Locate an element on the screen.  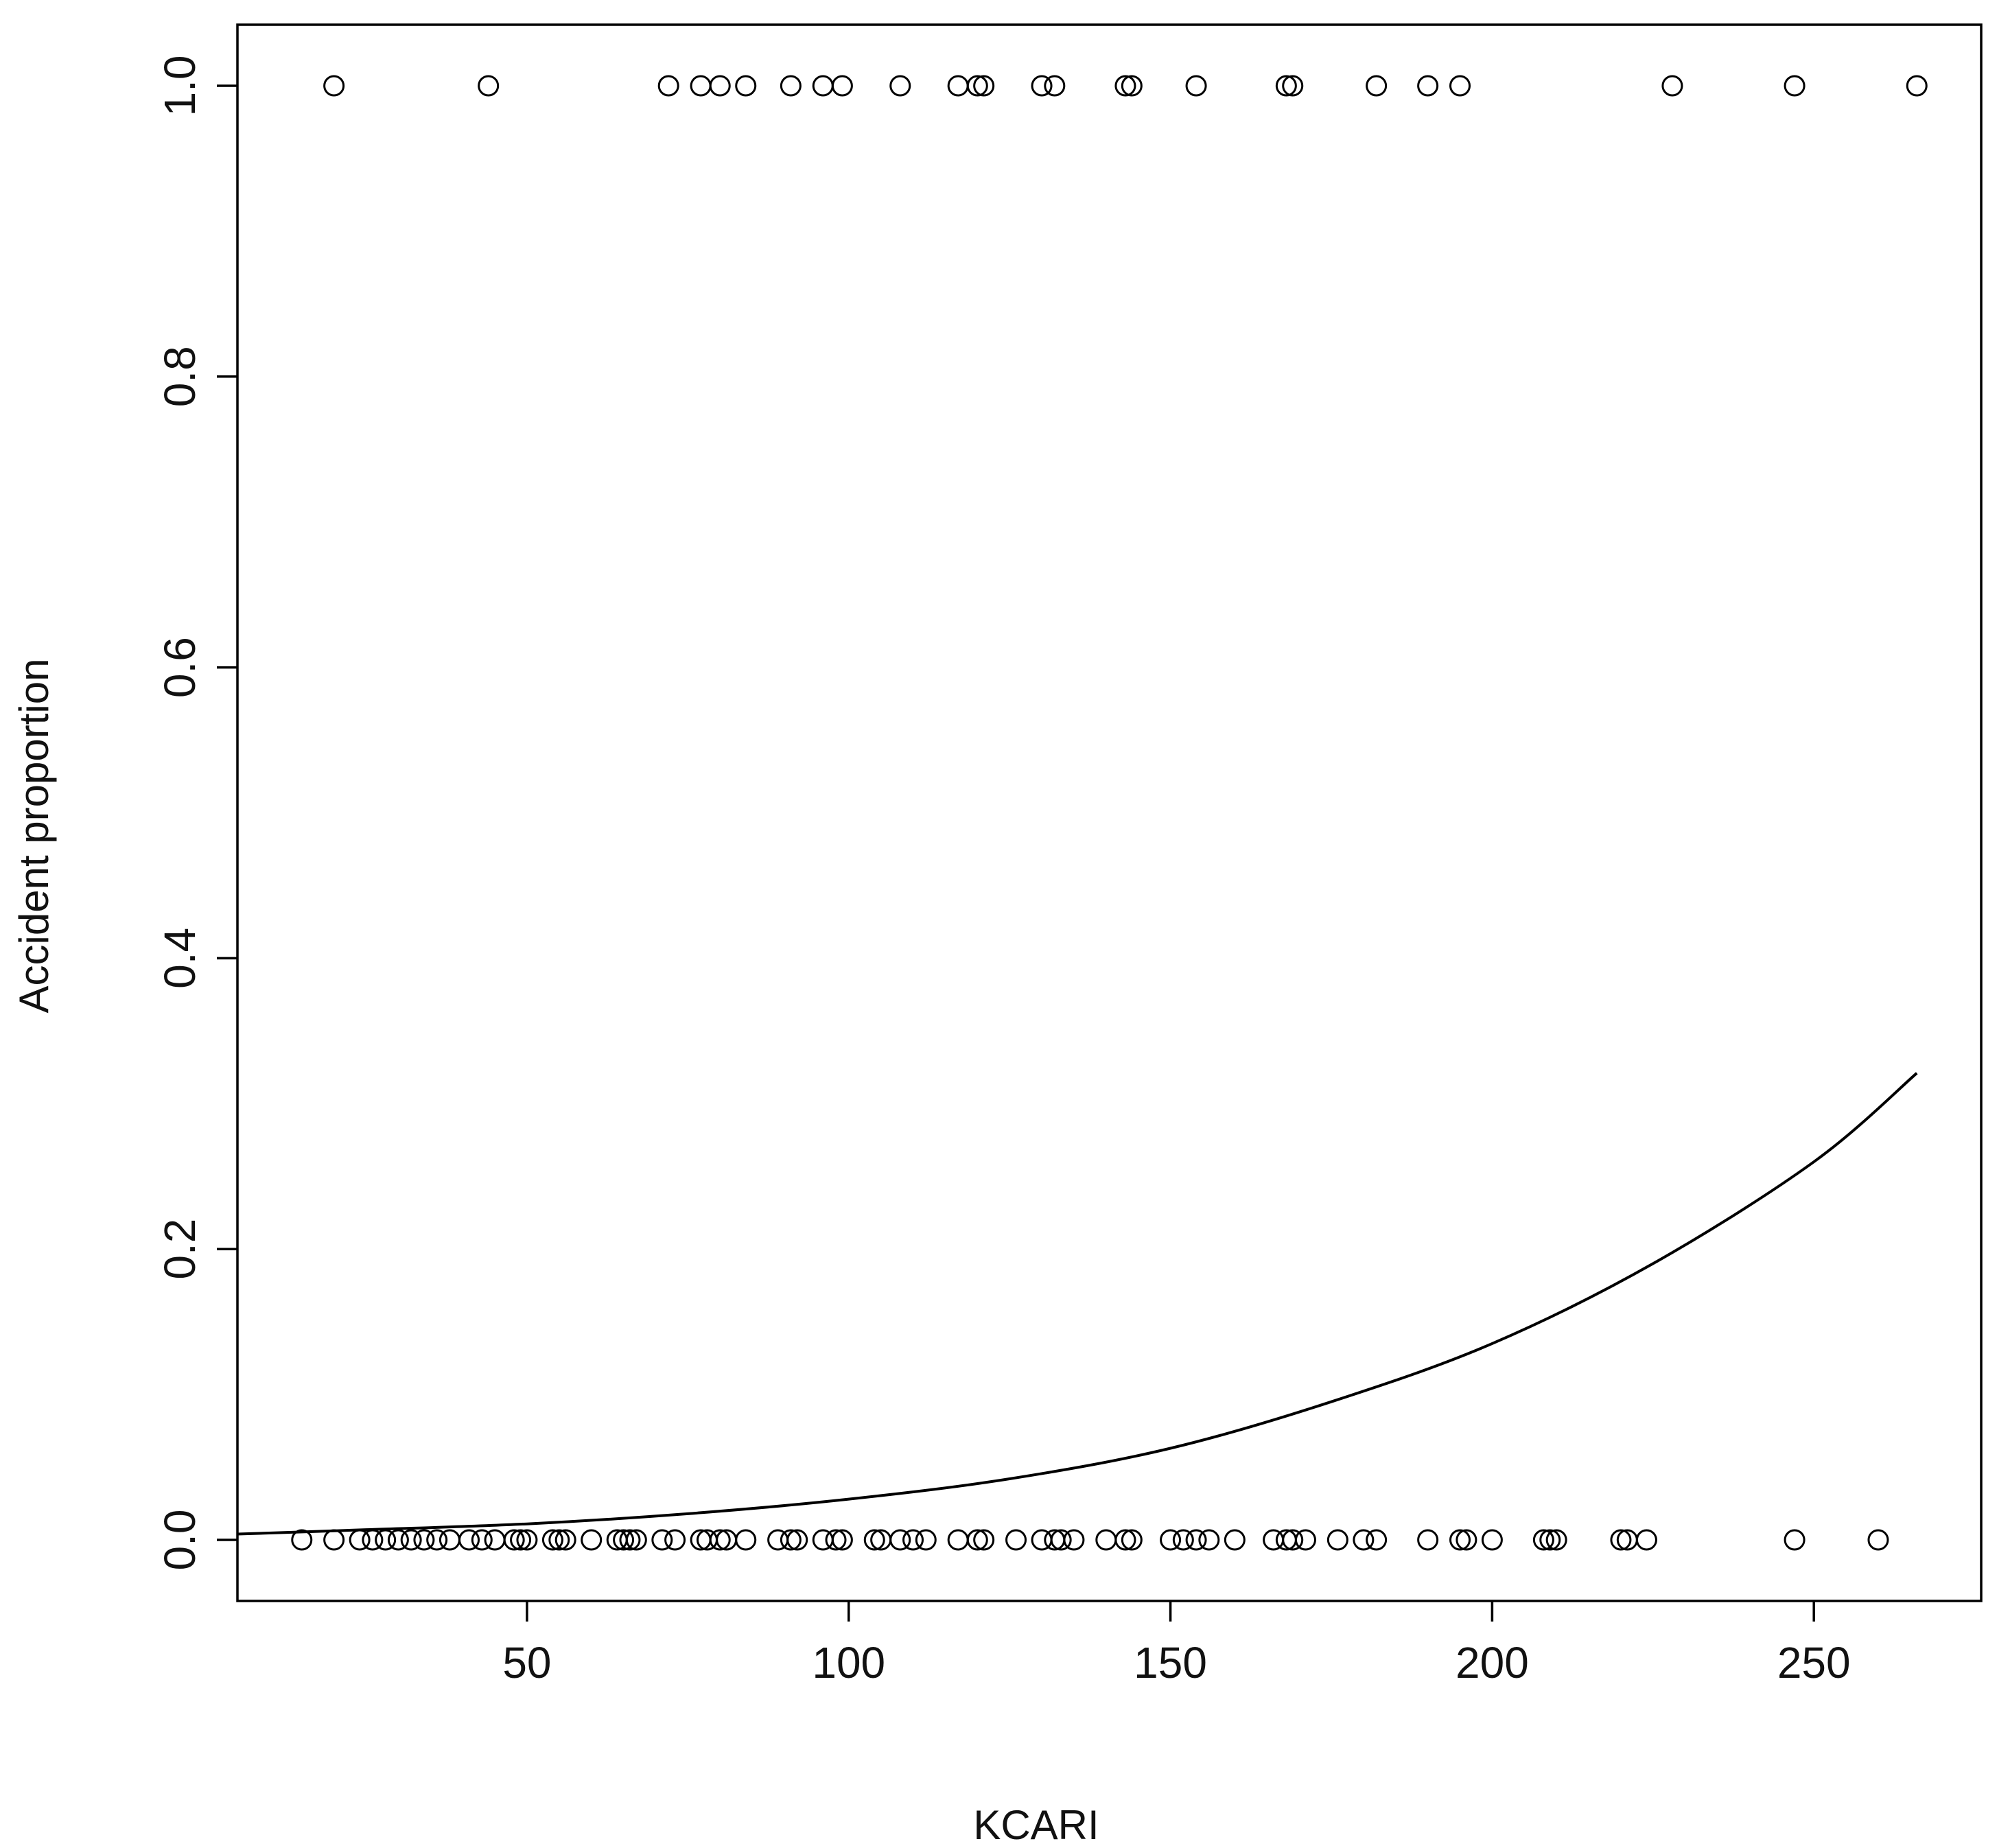
x-tick-label: 200 is located at coordinates (1493, 1662).